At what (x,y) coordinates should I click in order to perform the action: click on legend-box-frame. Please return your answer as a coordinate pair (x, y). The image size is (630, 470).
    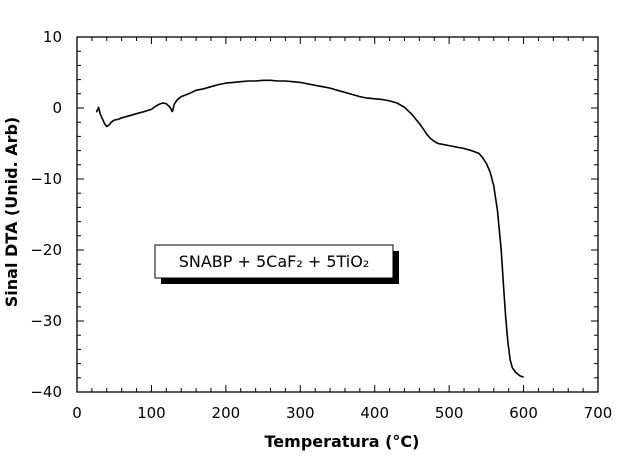
    Looking at the image, I should click on (274, 261).